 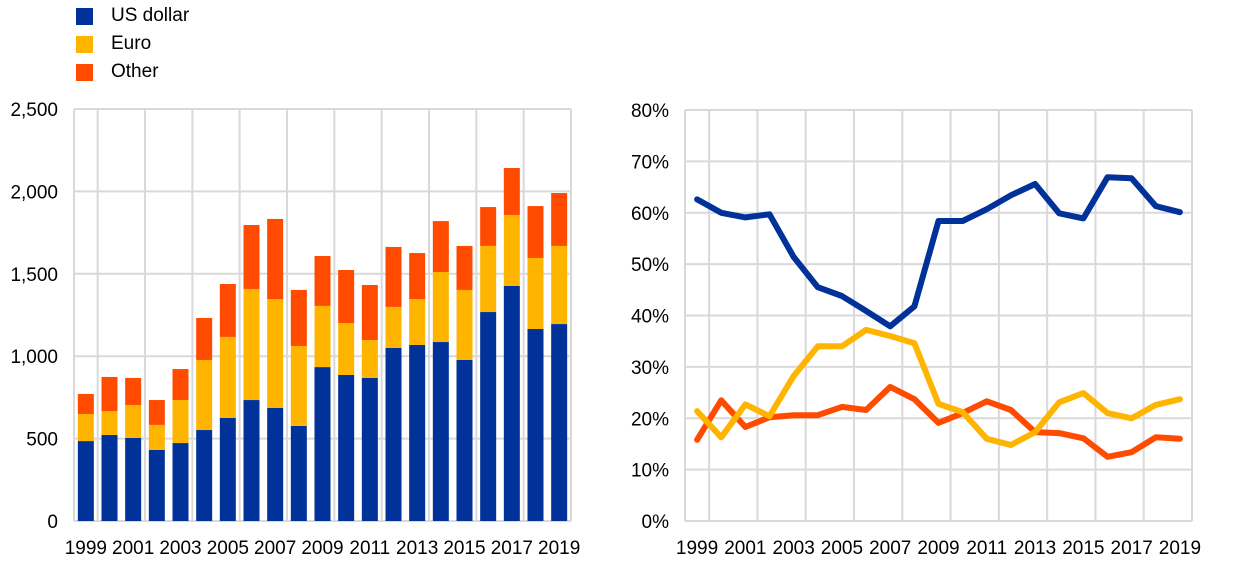 What do you see at coordinates (84, 44) in the screenshot?
I see `legend-swatch-euro` at bounding box center [84, 44].